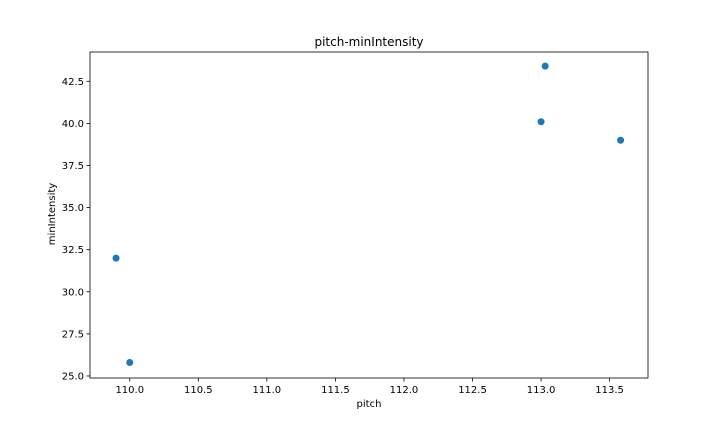 This screenshot has height=432, width=720. Describe the element at coordinates (541, 390) in the screenshot. I see `x-tick-label: 113.0` at that location.